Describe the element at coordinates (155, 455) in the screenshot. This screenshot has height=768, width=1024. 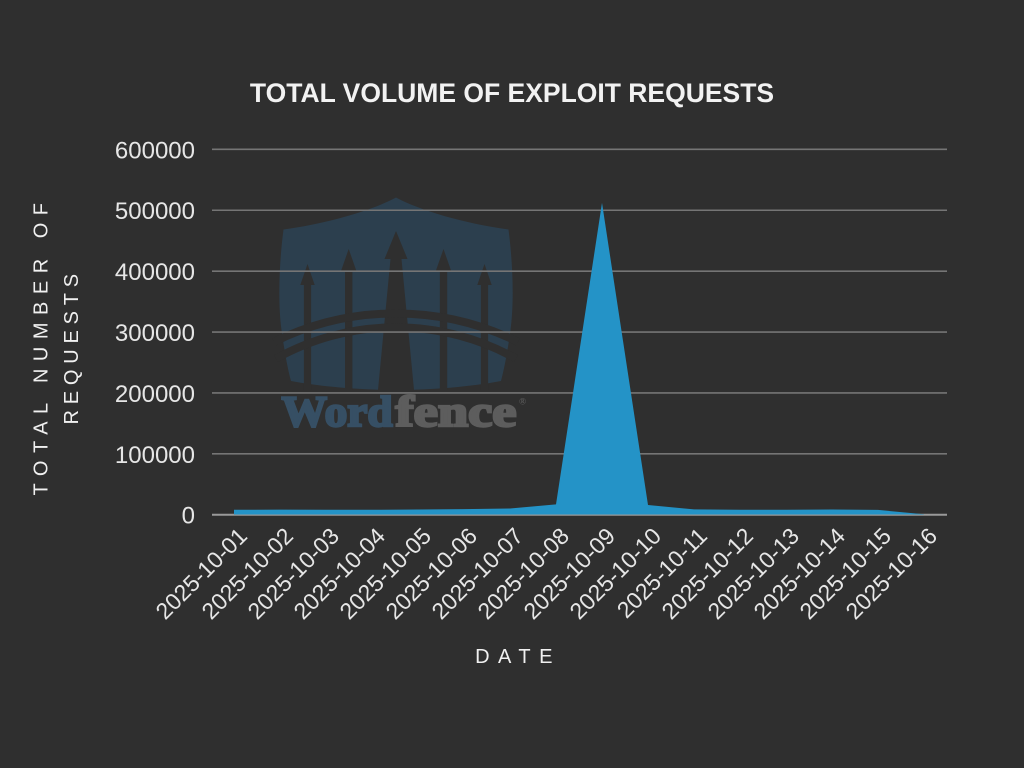
I see `svg-text: 100000` at that location.